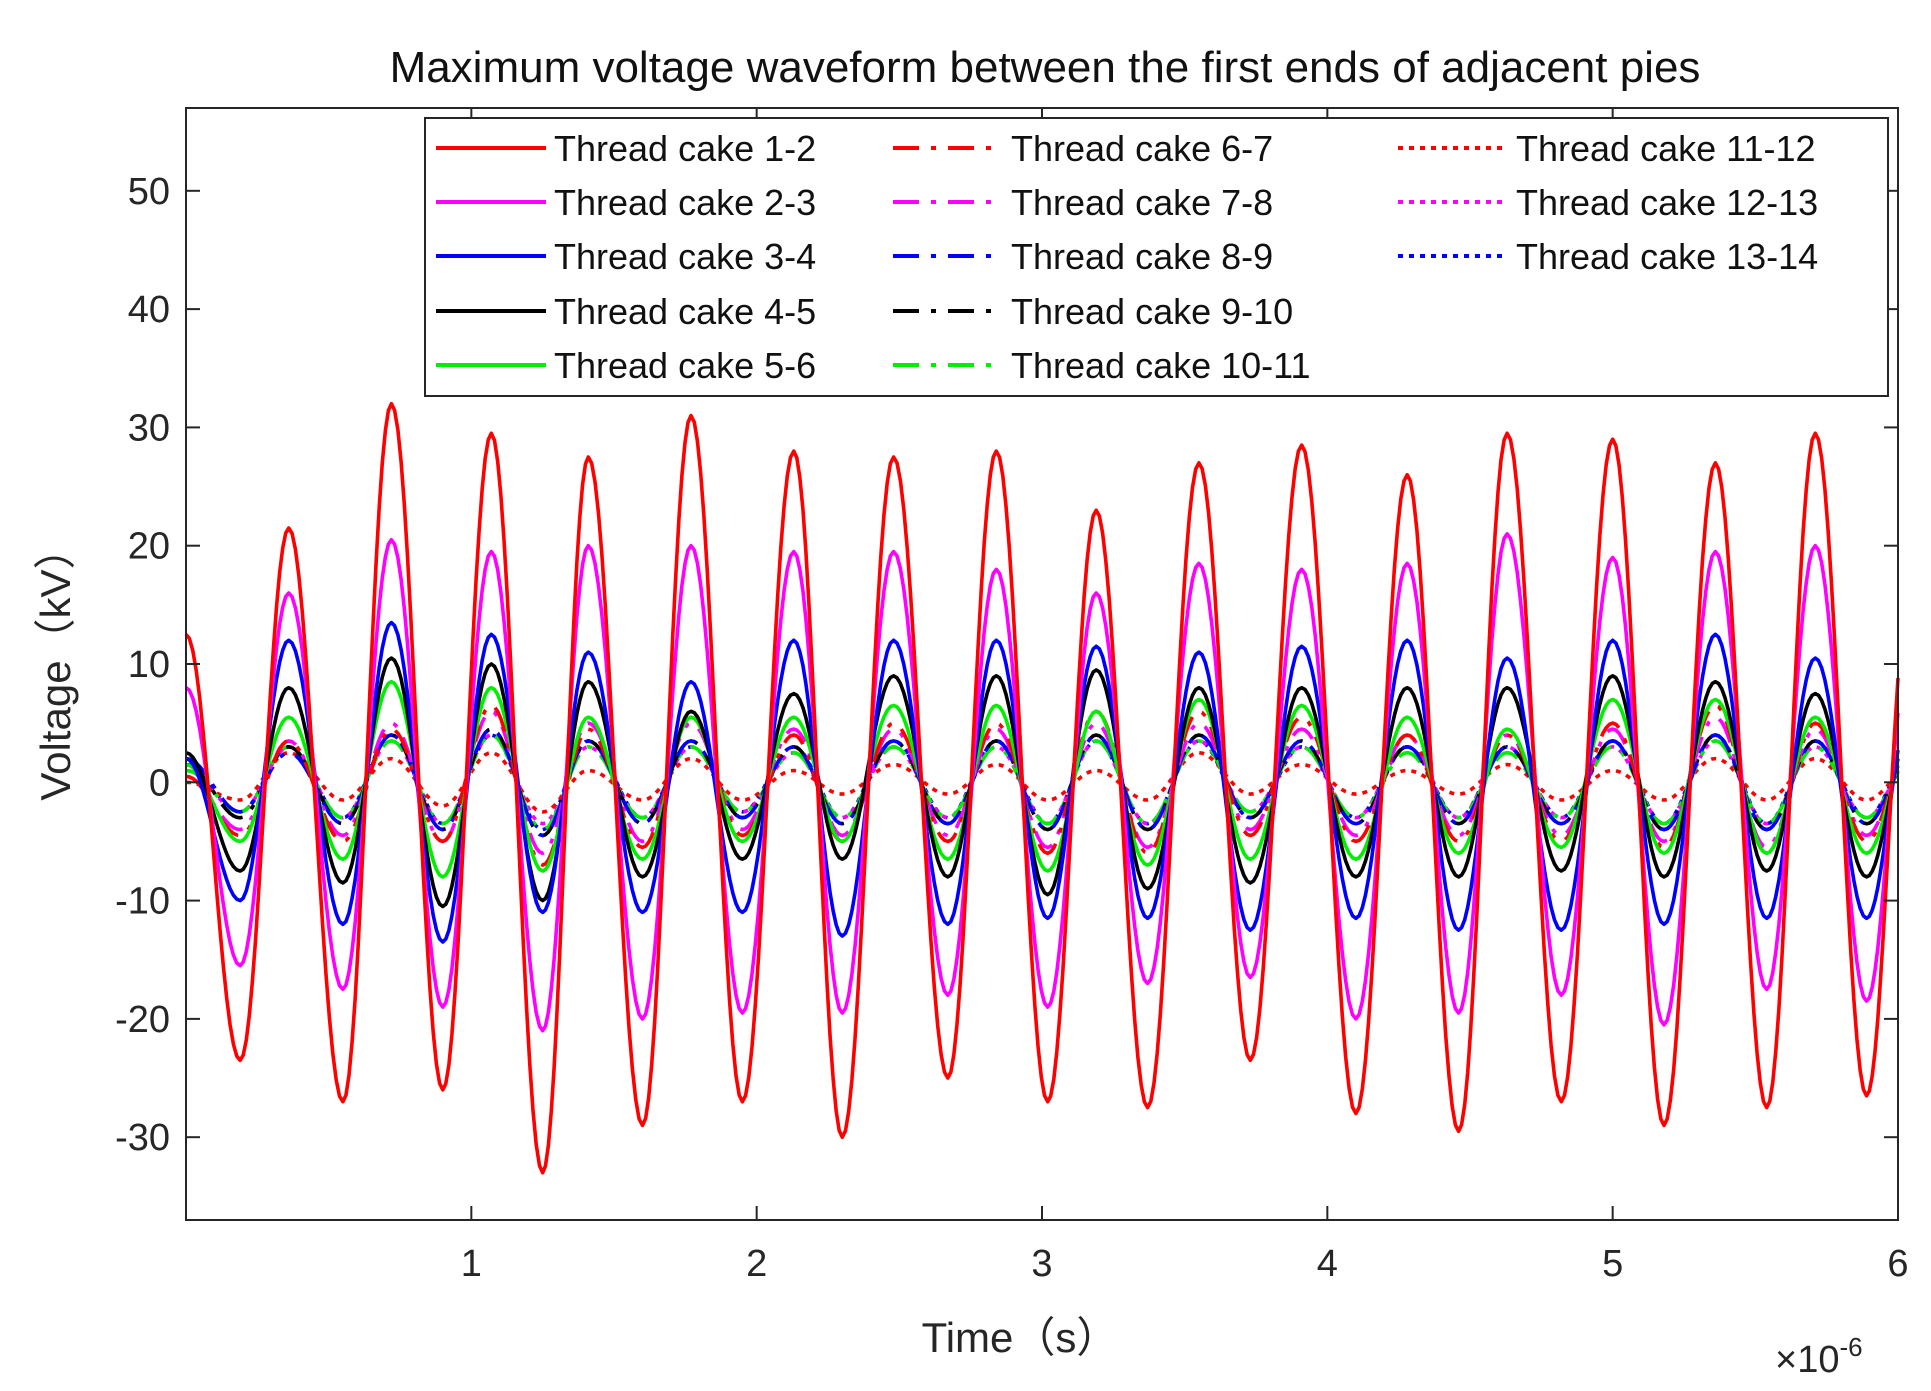  I want to click on legend-label: Thread cake 5-6, so click(685, 365).